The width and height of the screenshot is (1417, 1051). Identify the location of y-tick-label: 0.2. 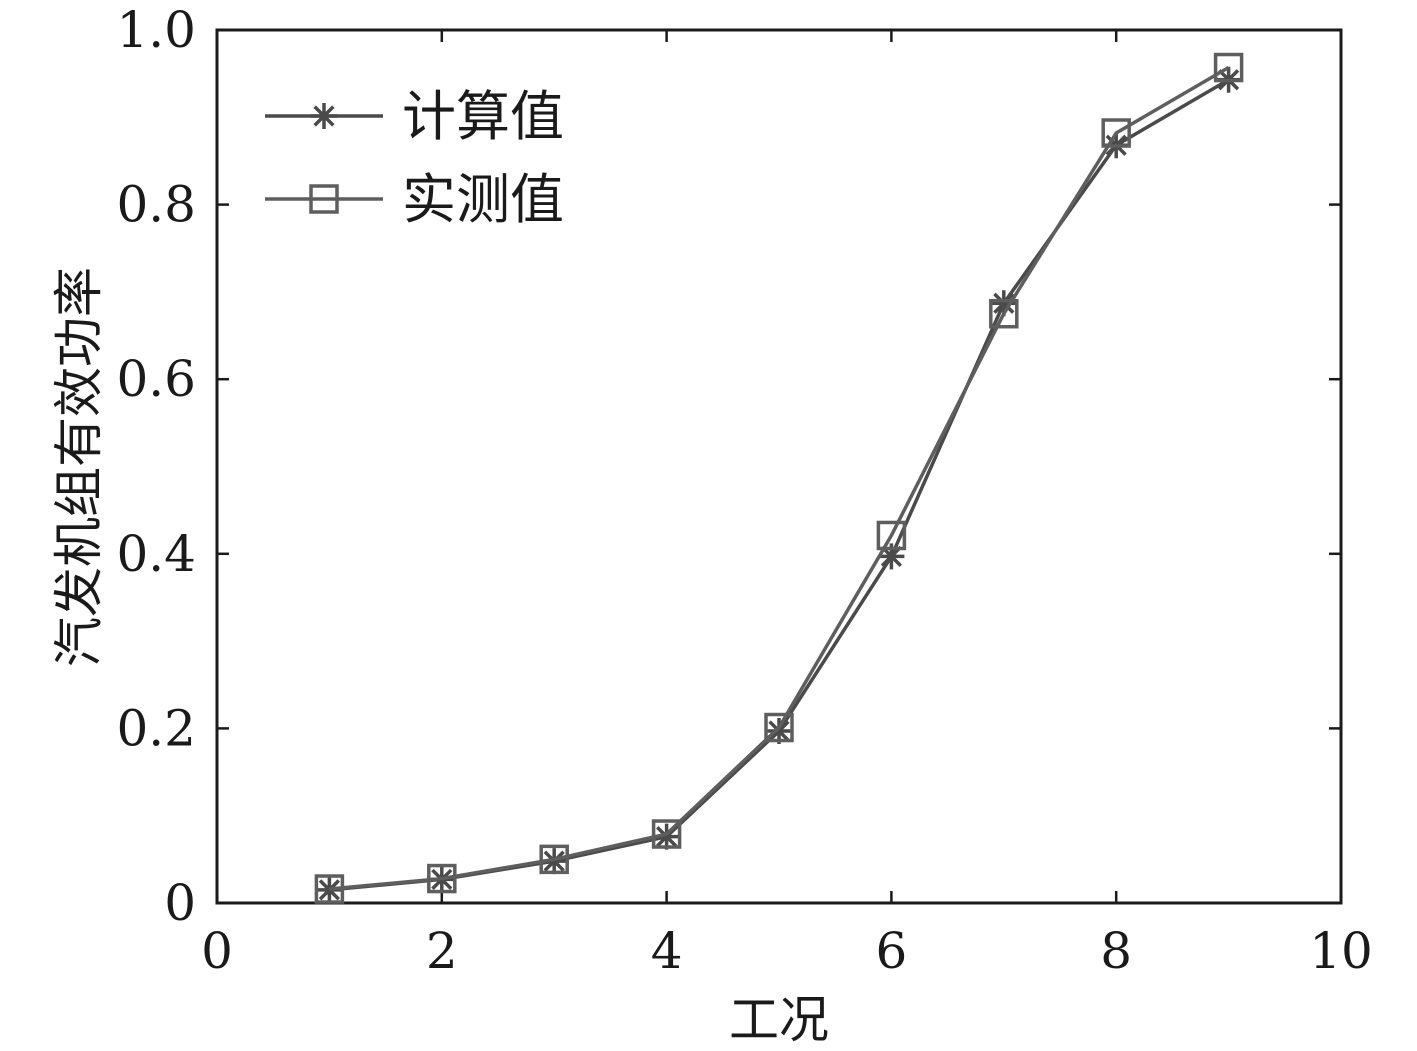
(156, 728).